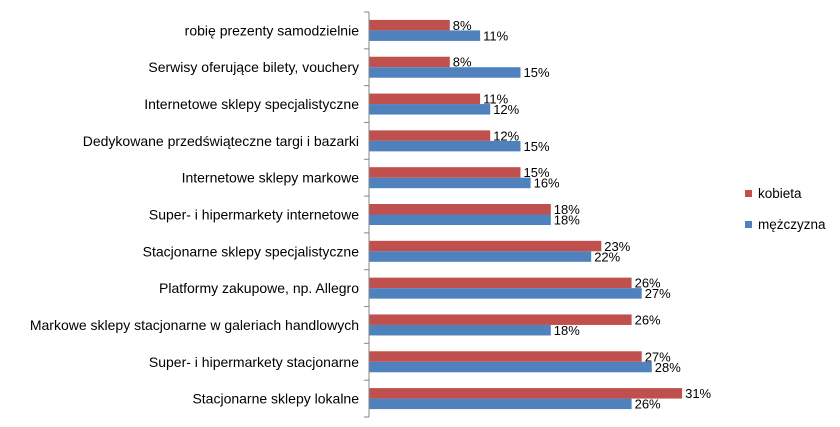  What do you see at coordinates (271, 178) in the screenshot?
I see `category-label: Internetowe sklepy markowe` at bounding box center [271, 178].